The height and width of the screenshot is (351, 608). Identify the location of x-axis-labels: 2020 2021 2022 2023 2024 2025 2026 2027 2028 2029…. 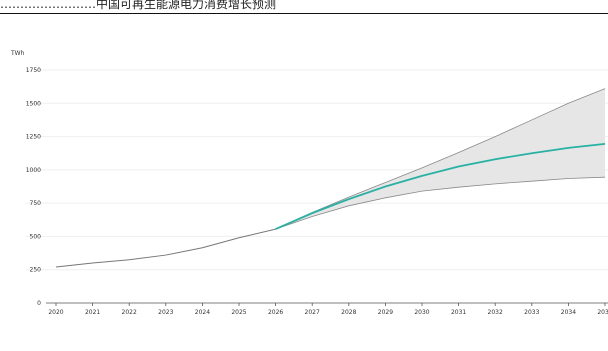
(328, 312).